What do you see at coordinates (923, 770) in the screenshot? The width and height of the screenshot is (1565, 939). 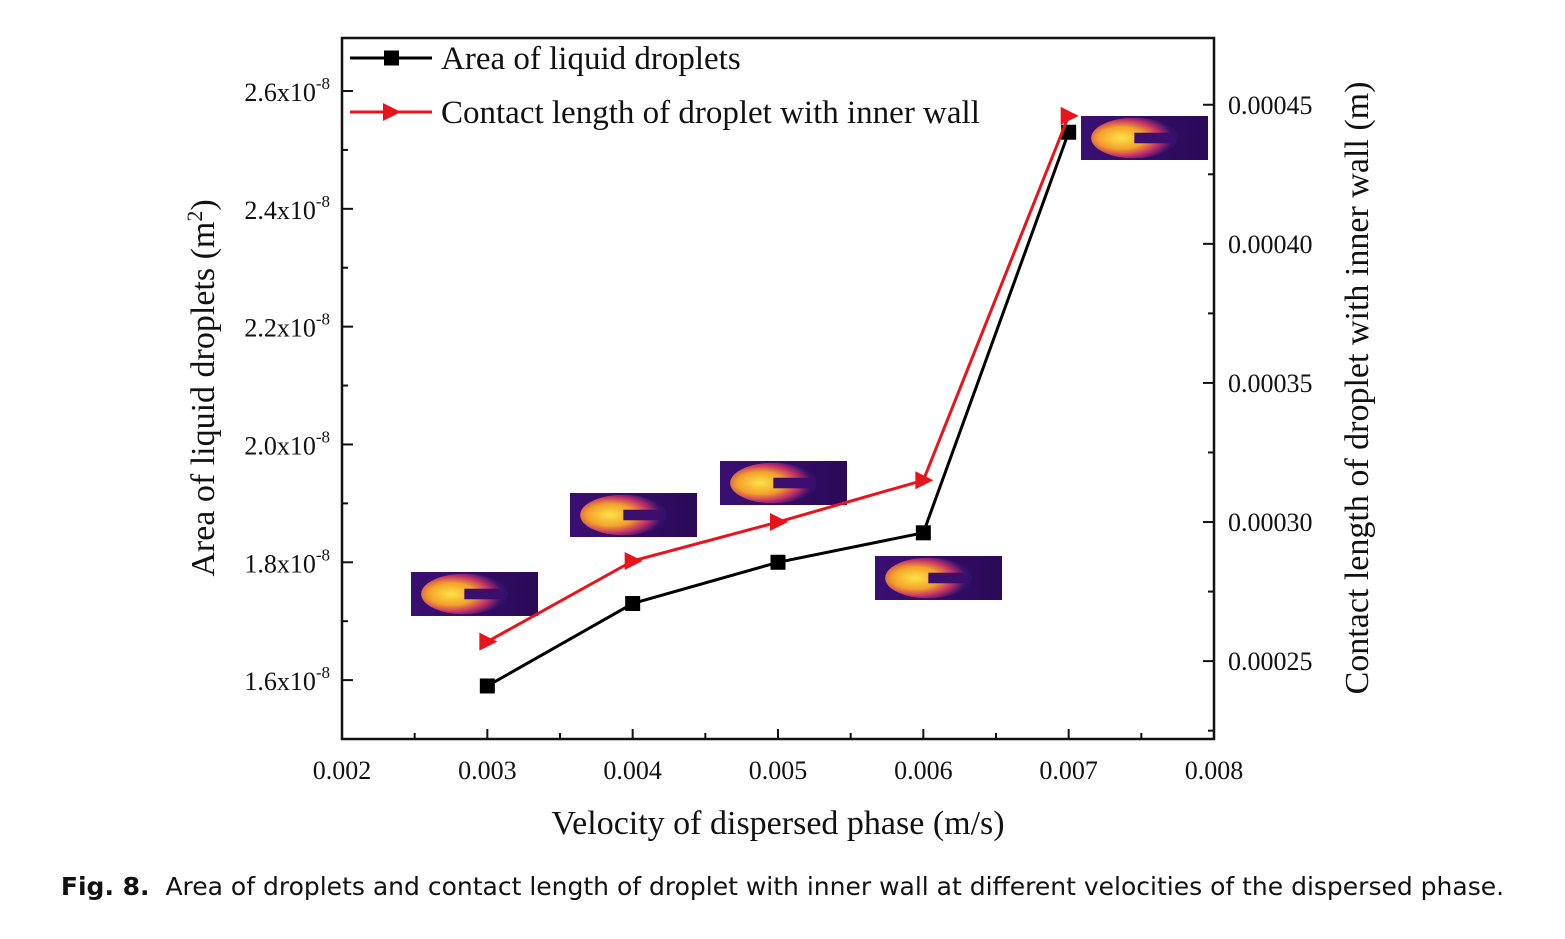 I see `x-tick-label: 0.006` at bounding box center [923, 770].